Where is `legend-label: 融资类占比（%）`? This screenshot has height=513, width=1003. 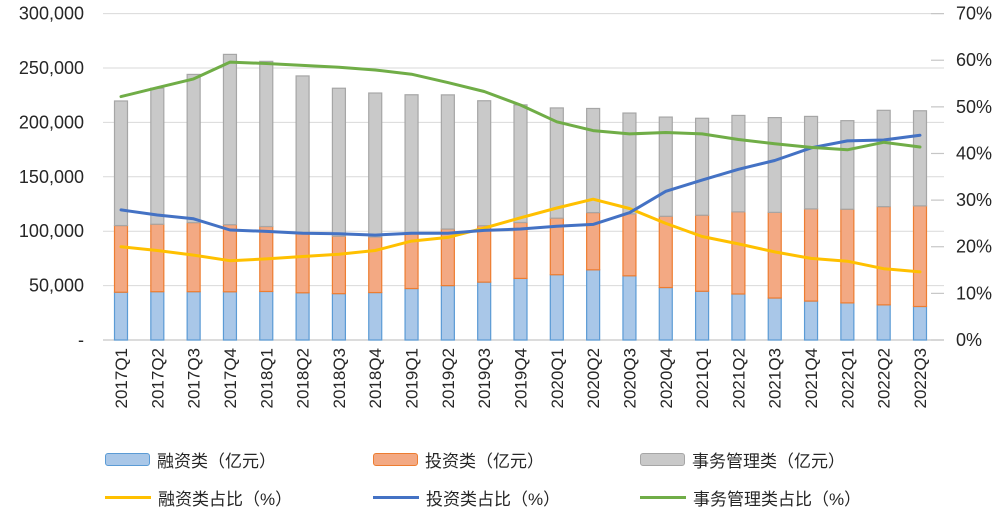
legend-label: 融资类占比（%） is located at coordinates (225, 499).